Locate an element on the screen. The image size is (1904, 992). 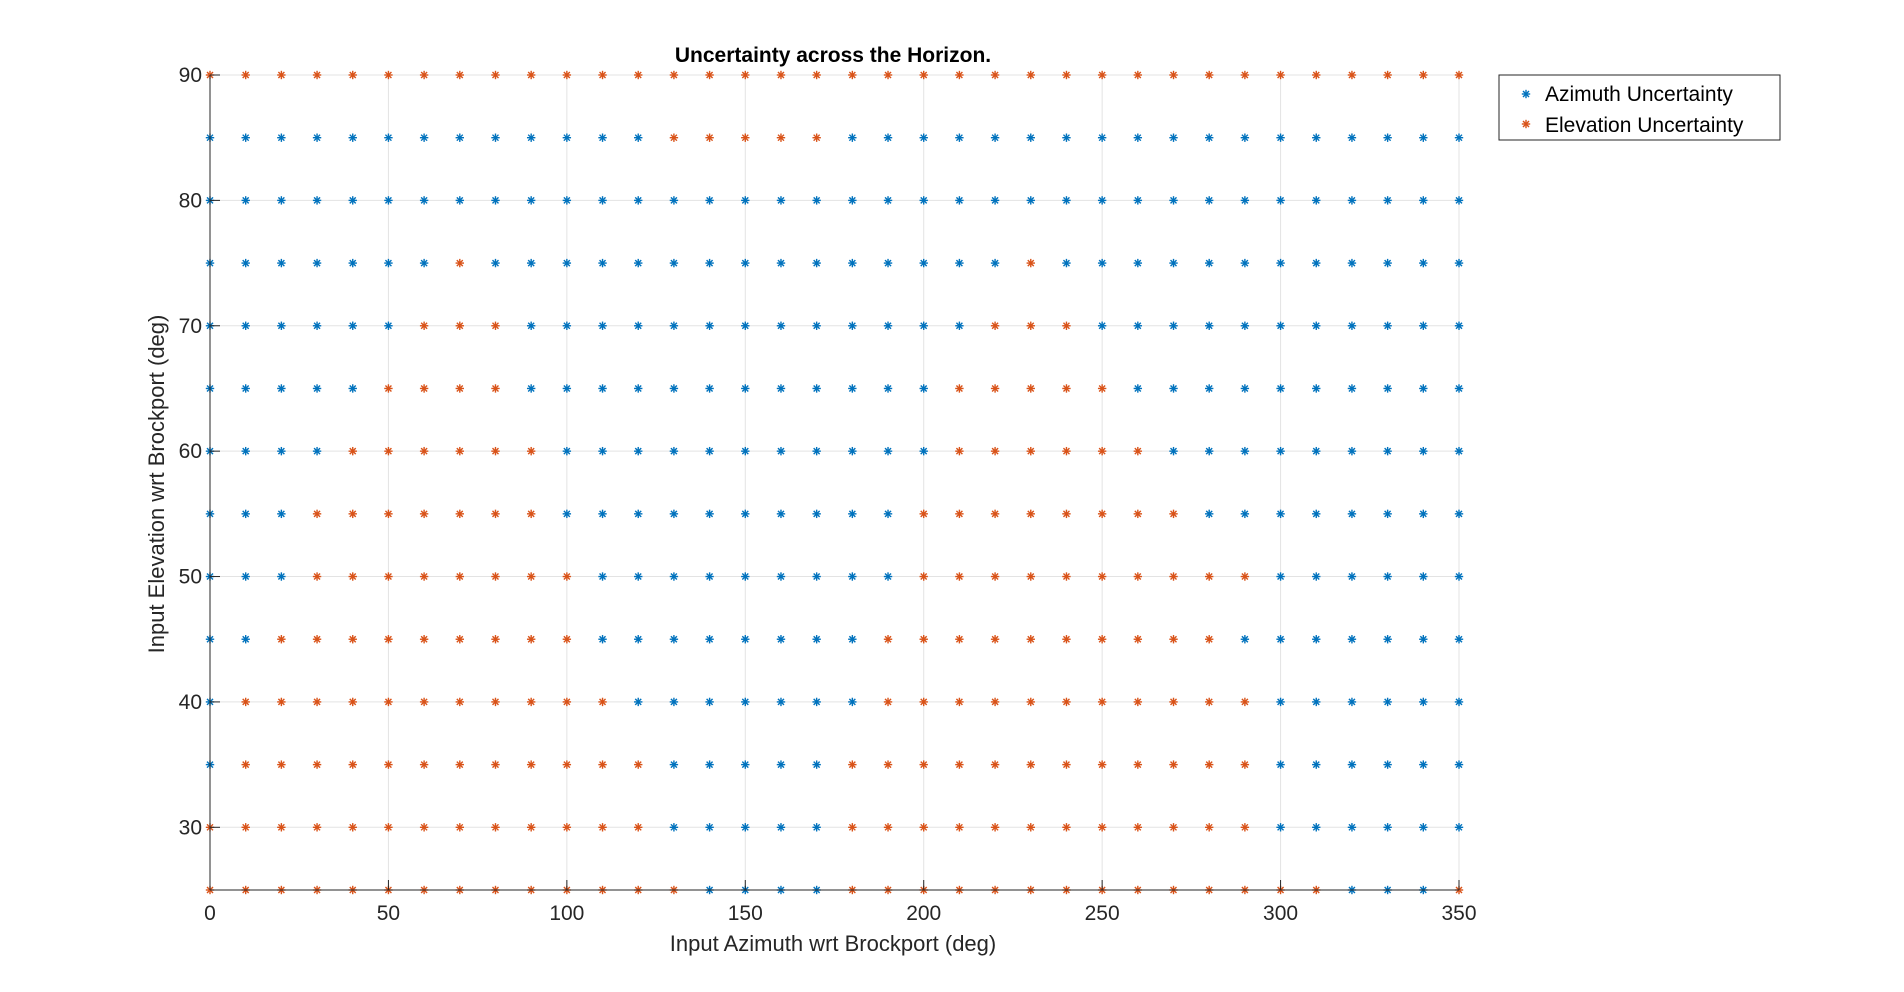
elevation-legend-star is located at coordinates (1526, 124).